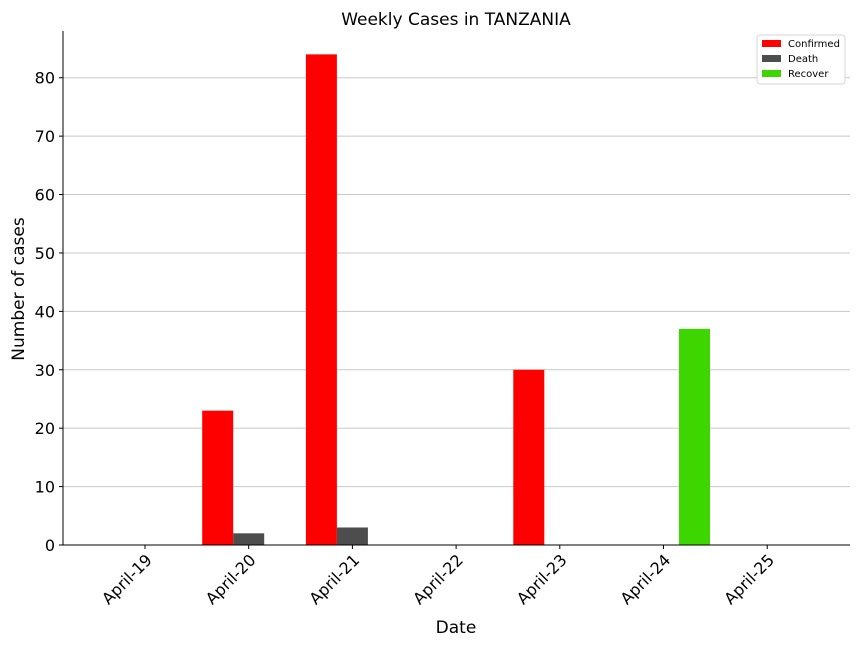 The width and height of the screenshot is (864, 648). Describe the element at coordinates (127, 579) in the screenshot. I see `x-tick-label: April-19` at that location.